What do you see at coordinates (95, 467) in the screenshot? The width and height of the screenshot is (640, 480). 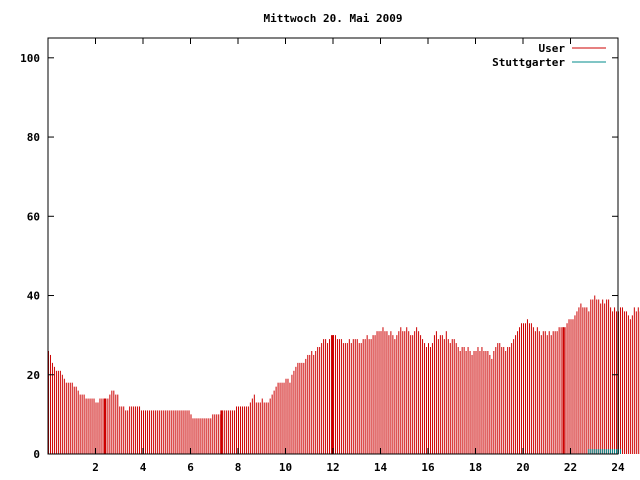 I see `x-tick-label: 2` at bounding box center [95, 467].